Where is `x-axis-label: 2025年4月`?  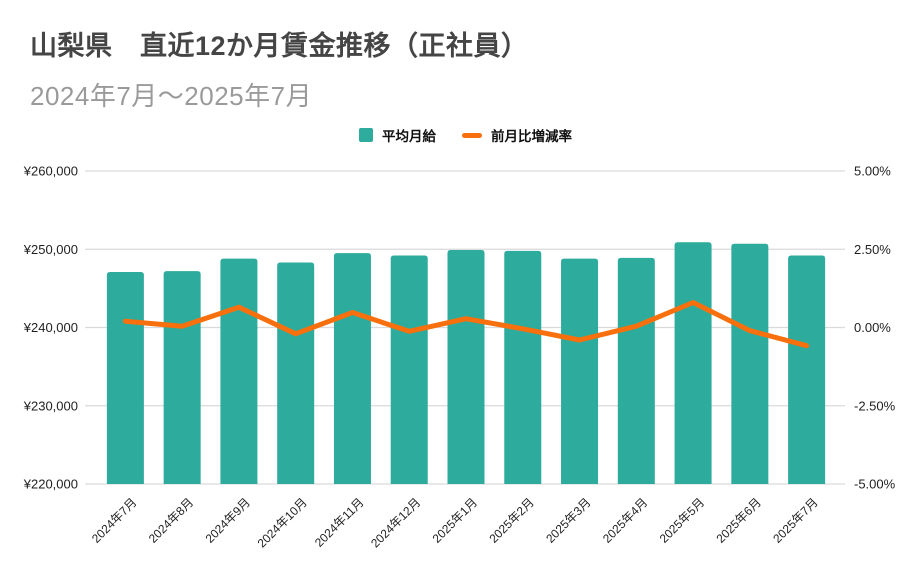 x-axis-label: 2025年4月 is located at coordinates (625, 520).